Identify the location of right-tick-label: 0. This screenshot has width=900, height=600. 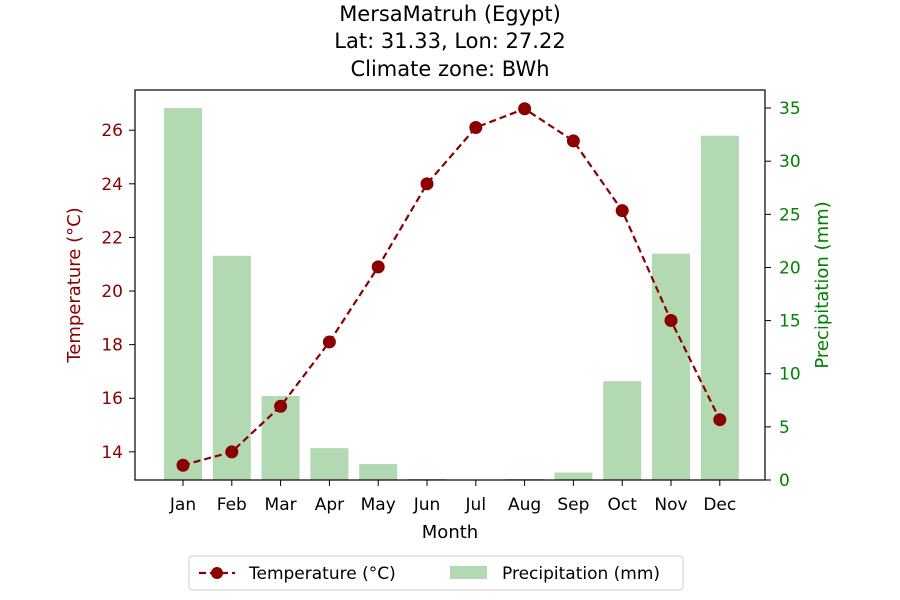
(784, 481).